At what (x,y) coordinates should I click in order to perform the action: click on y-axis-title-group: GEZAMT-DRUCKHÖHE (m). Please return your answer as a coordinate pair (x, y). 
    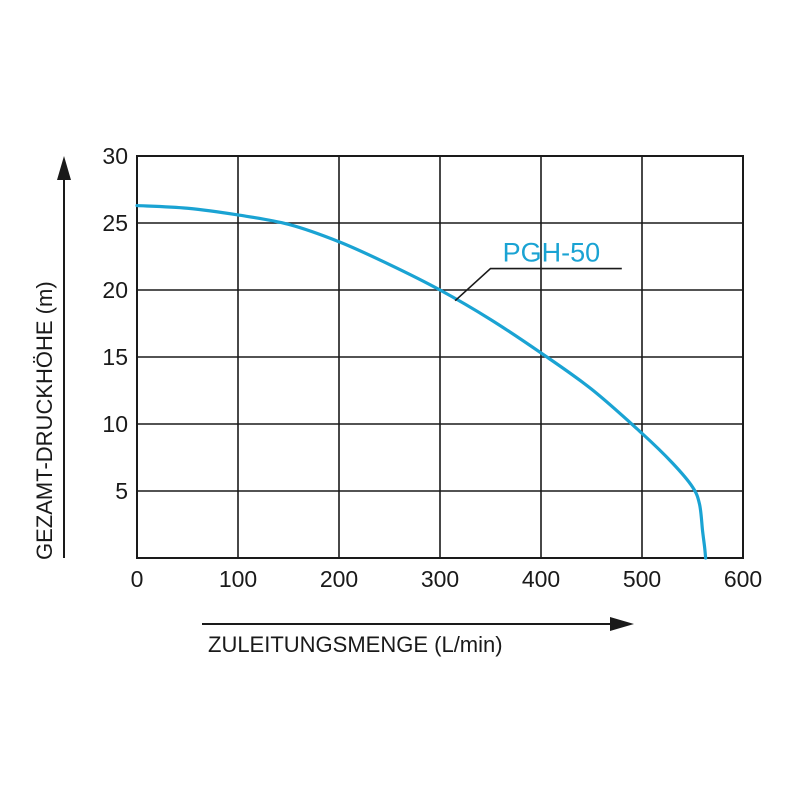
    Looking at the image, I should click on (51, 358).